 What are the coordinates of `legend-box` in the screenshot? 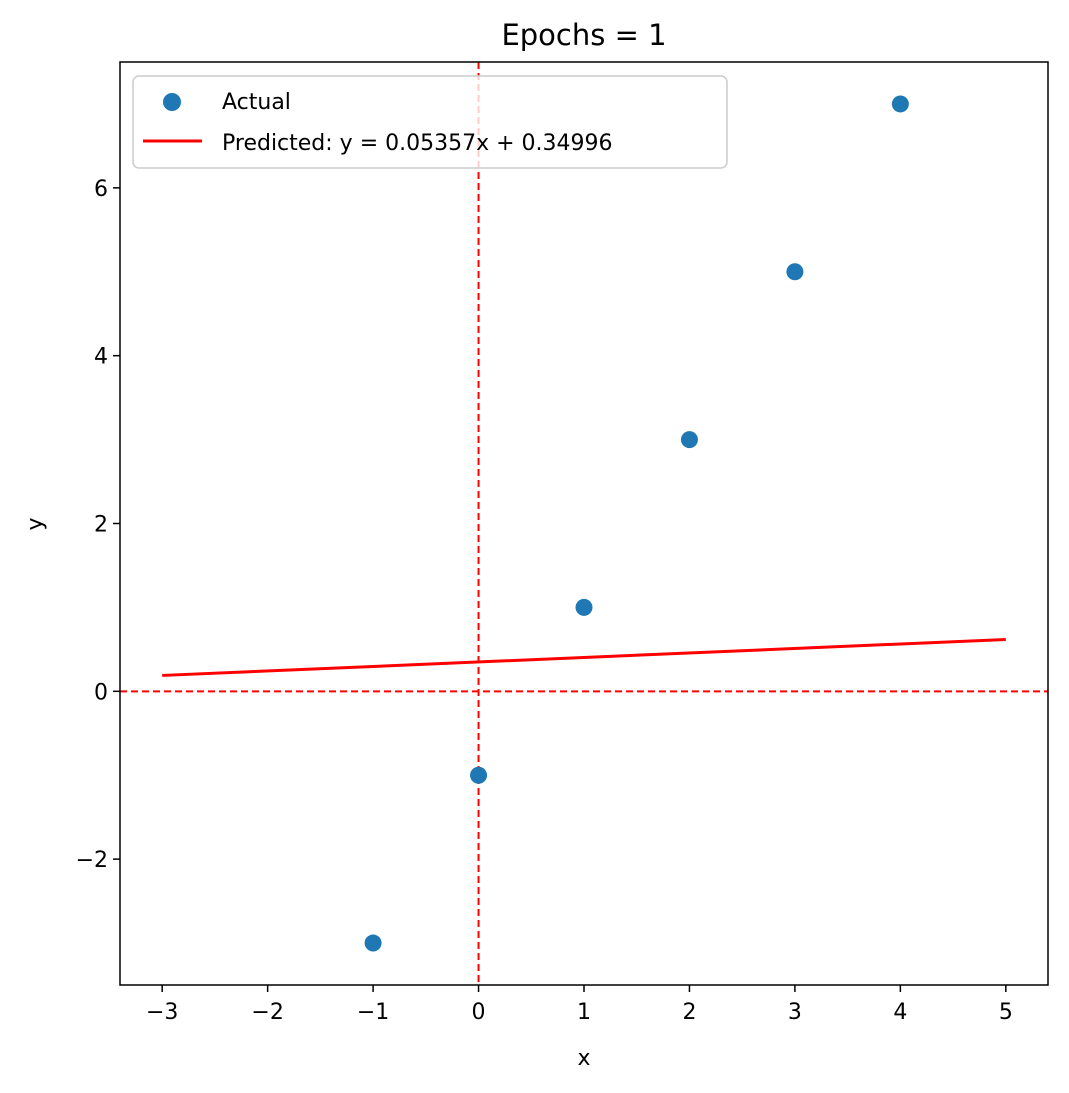 It's located at (430, 122).